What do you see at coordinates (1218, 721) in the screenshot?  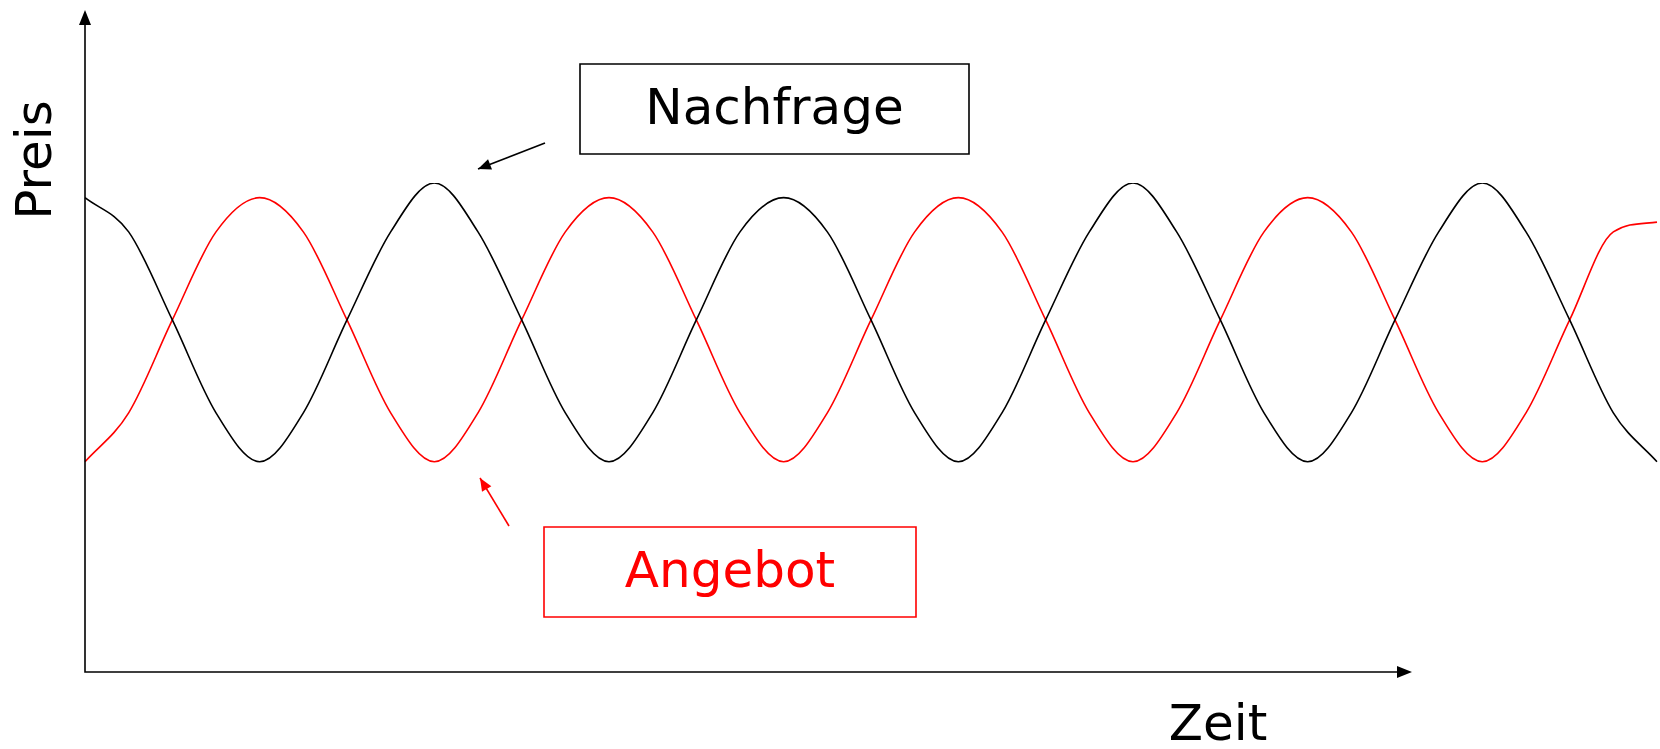 I see `x-axis-title: Zeit` at bounding box center [1218, 721].